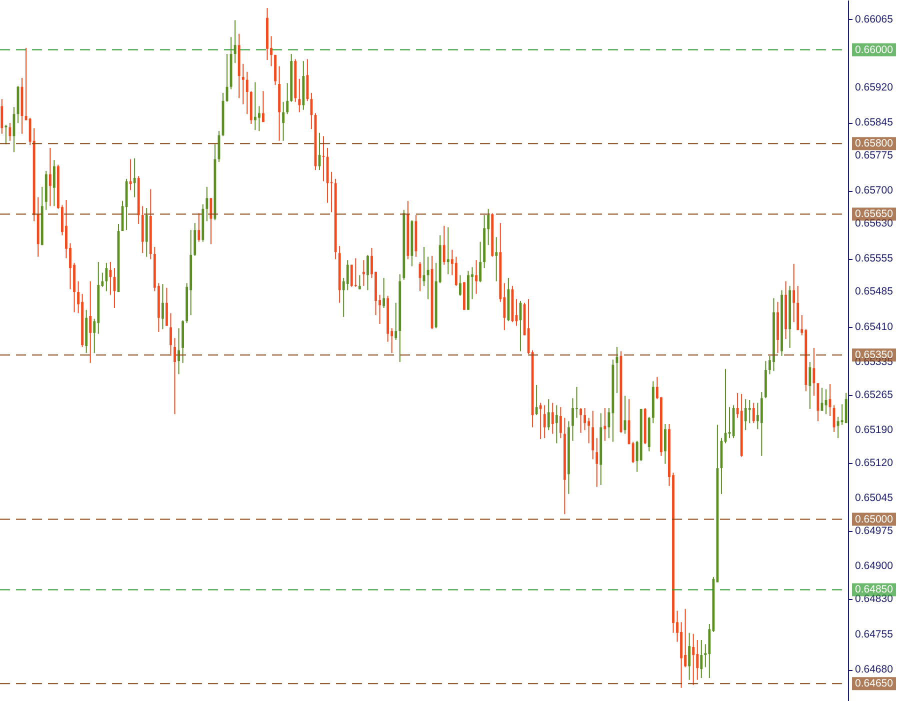  What do you see at coordinates (874, 599) in the screenshot?
I see `y-tick-label: 0.64830` at bounding box center [874, 599].